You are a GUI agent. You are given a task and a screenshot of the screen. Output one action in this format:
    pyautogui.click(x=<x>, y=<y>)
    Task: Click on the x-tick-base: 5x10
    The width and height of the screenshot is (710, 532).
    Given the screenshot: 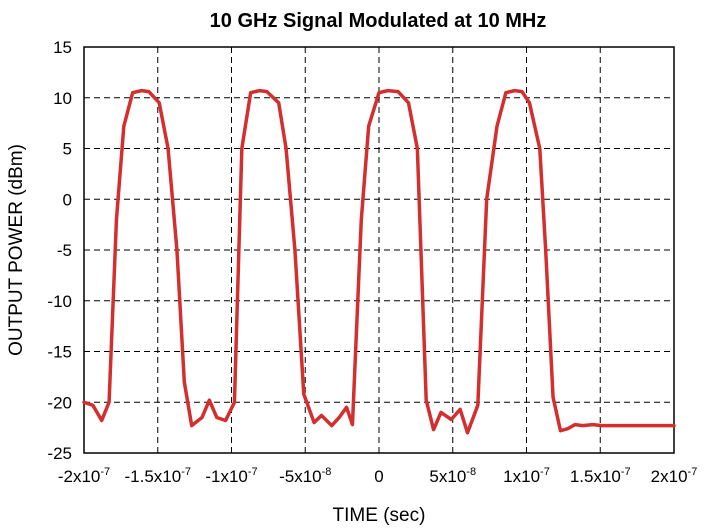 What is the action you would take?
    pyautogui.click(x=447, y=476)
    